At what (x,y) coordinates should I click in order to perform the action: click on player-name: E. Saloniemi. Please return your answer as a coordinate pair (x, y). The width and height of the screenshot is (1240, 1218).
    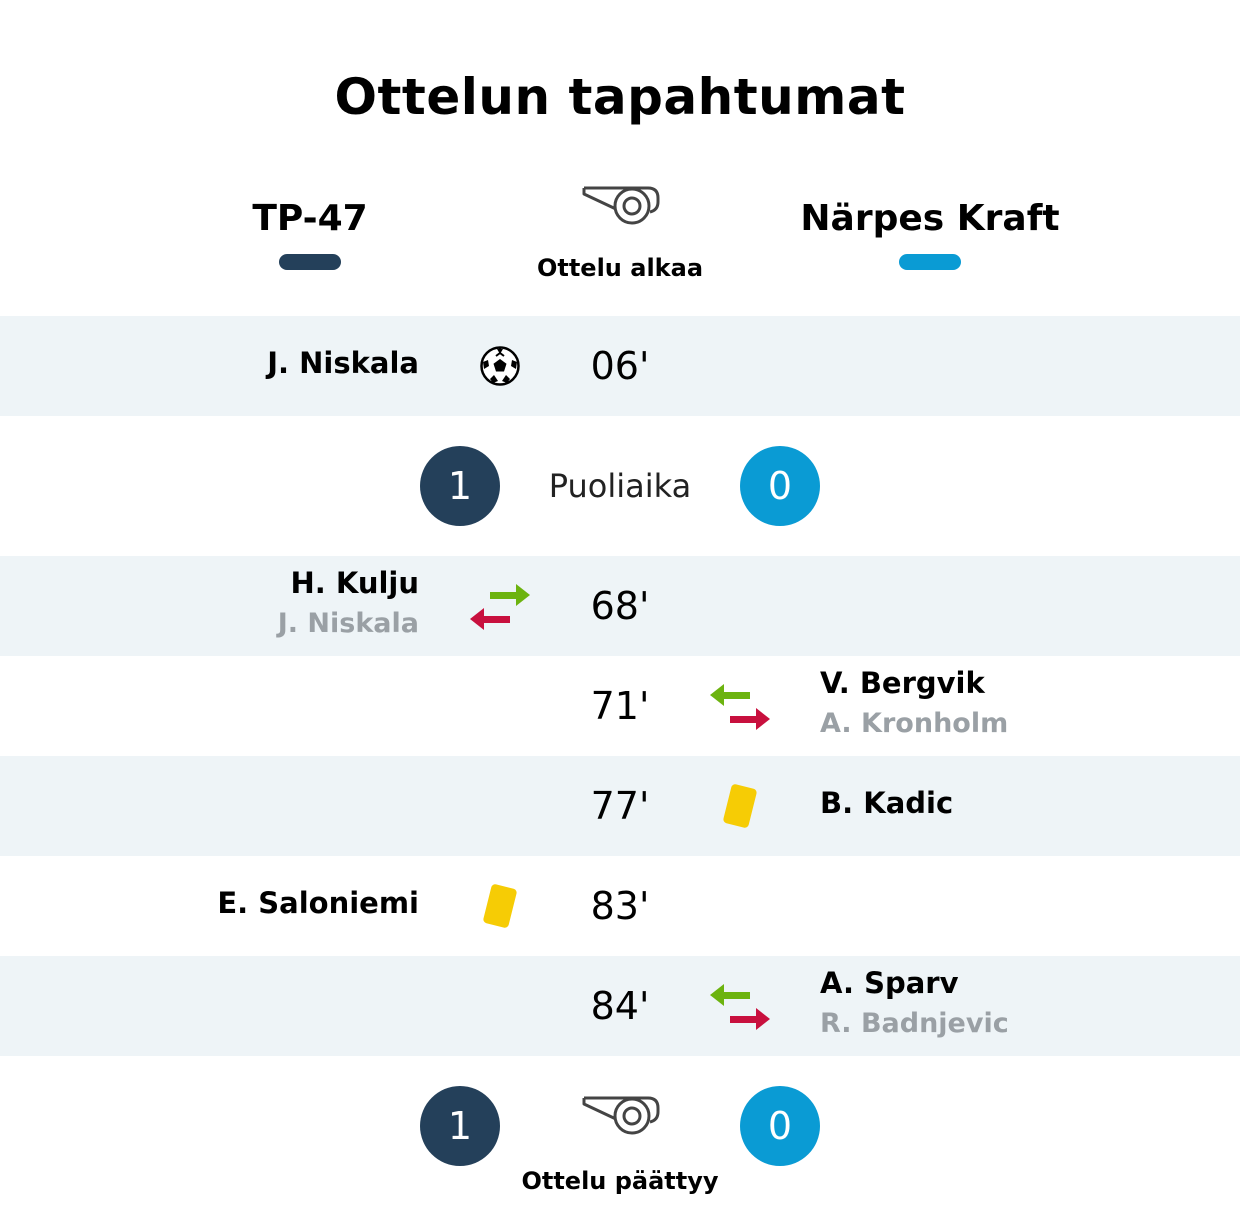
    Looking at the image, I should click on (318, 903).